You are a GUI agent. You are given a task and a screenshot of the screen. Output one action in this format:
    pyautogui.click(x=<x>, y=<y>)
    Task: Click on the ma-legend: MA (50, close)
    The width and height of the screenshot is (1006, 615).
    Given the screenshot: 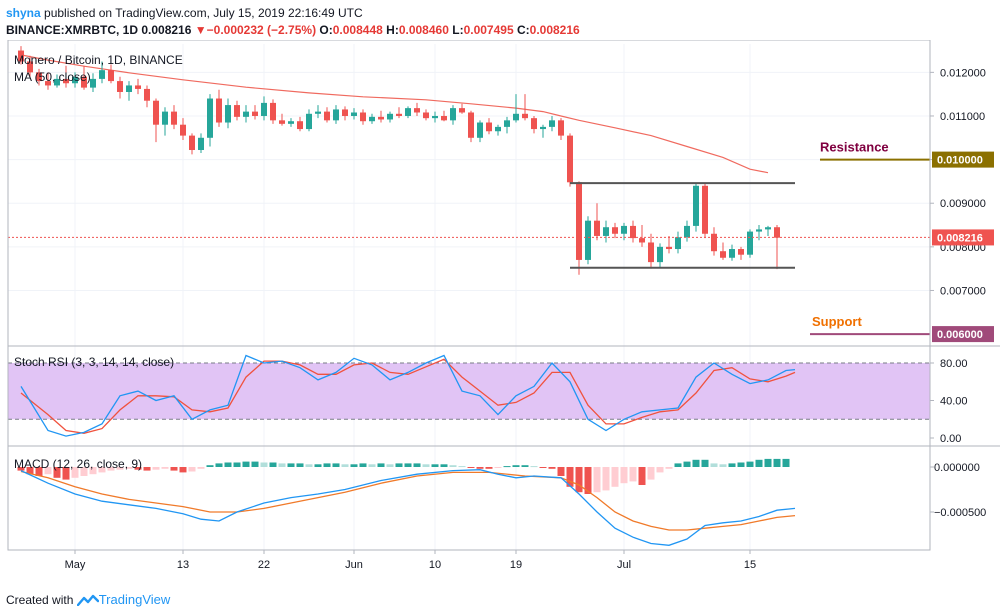 What is the action you would take?
    pyautogui.click(x=52, y=77)
    